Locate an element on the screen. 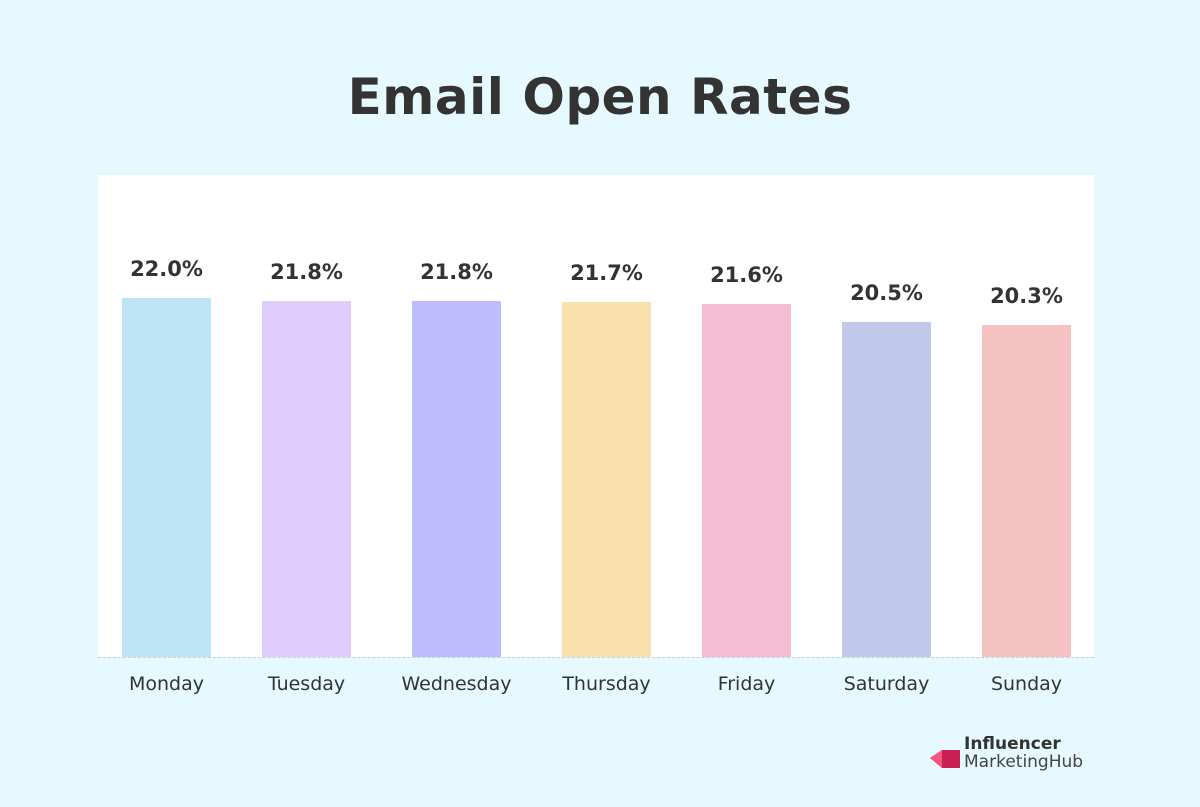  x-tick-label: Friday is located at coordinates (746, 684).